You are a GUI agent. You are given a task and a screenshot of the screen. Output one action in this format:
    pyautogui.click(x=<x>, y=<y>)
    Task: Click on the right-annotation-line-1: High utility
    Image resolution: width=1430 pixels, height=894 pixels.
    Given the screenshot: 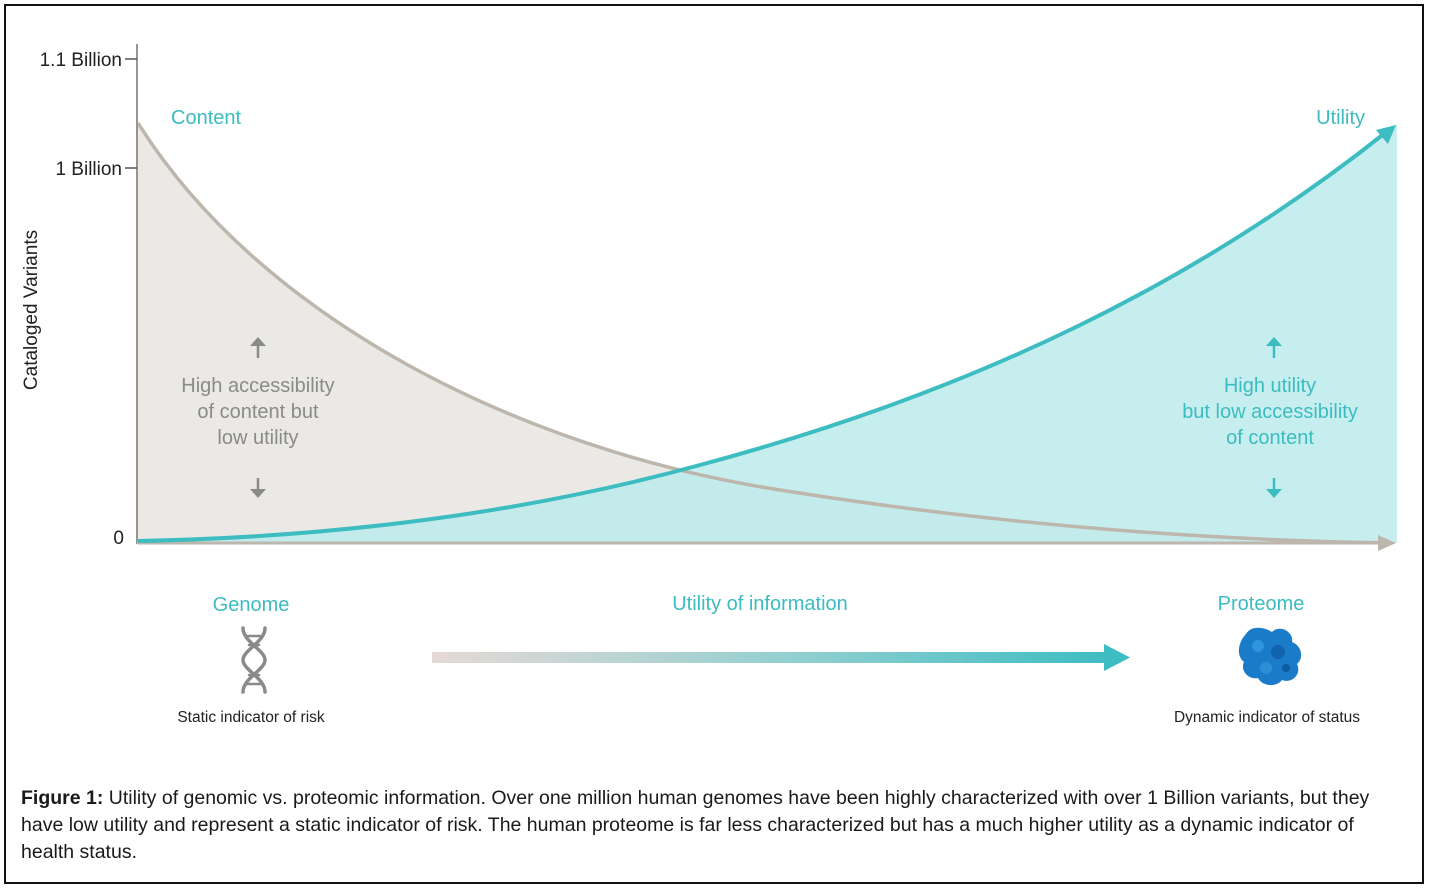 What is the action you would take?
    pyautogui.click(x=1270, y=386)
    